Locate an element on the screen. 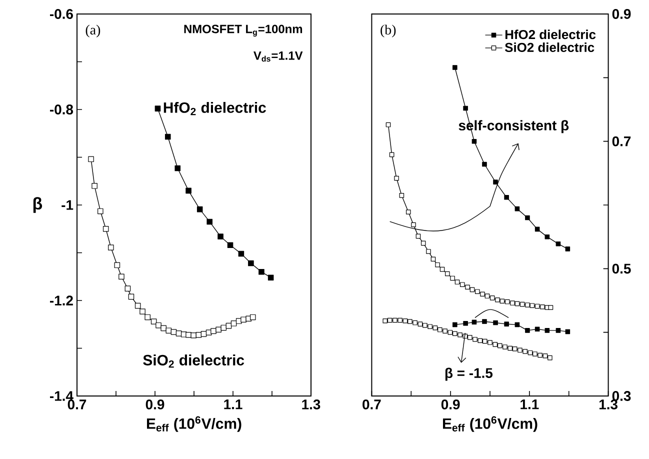 The image size is (649, 459). series-label: SiO$_{2}$ dielectric is located at coordinates (193, 361).